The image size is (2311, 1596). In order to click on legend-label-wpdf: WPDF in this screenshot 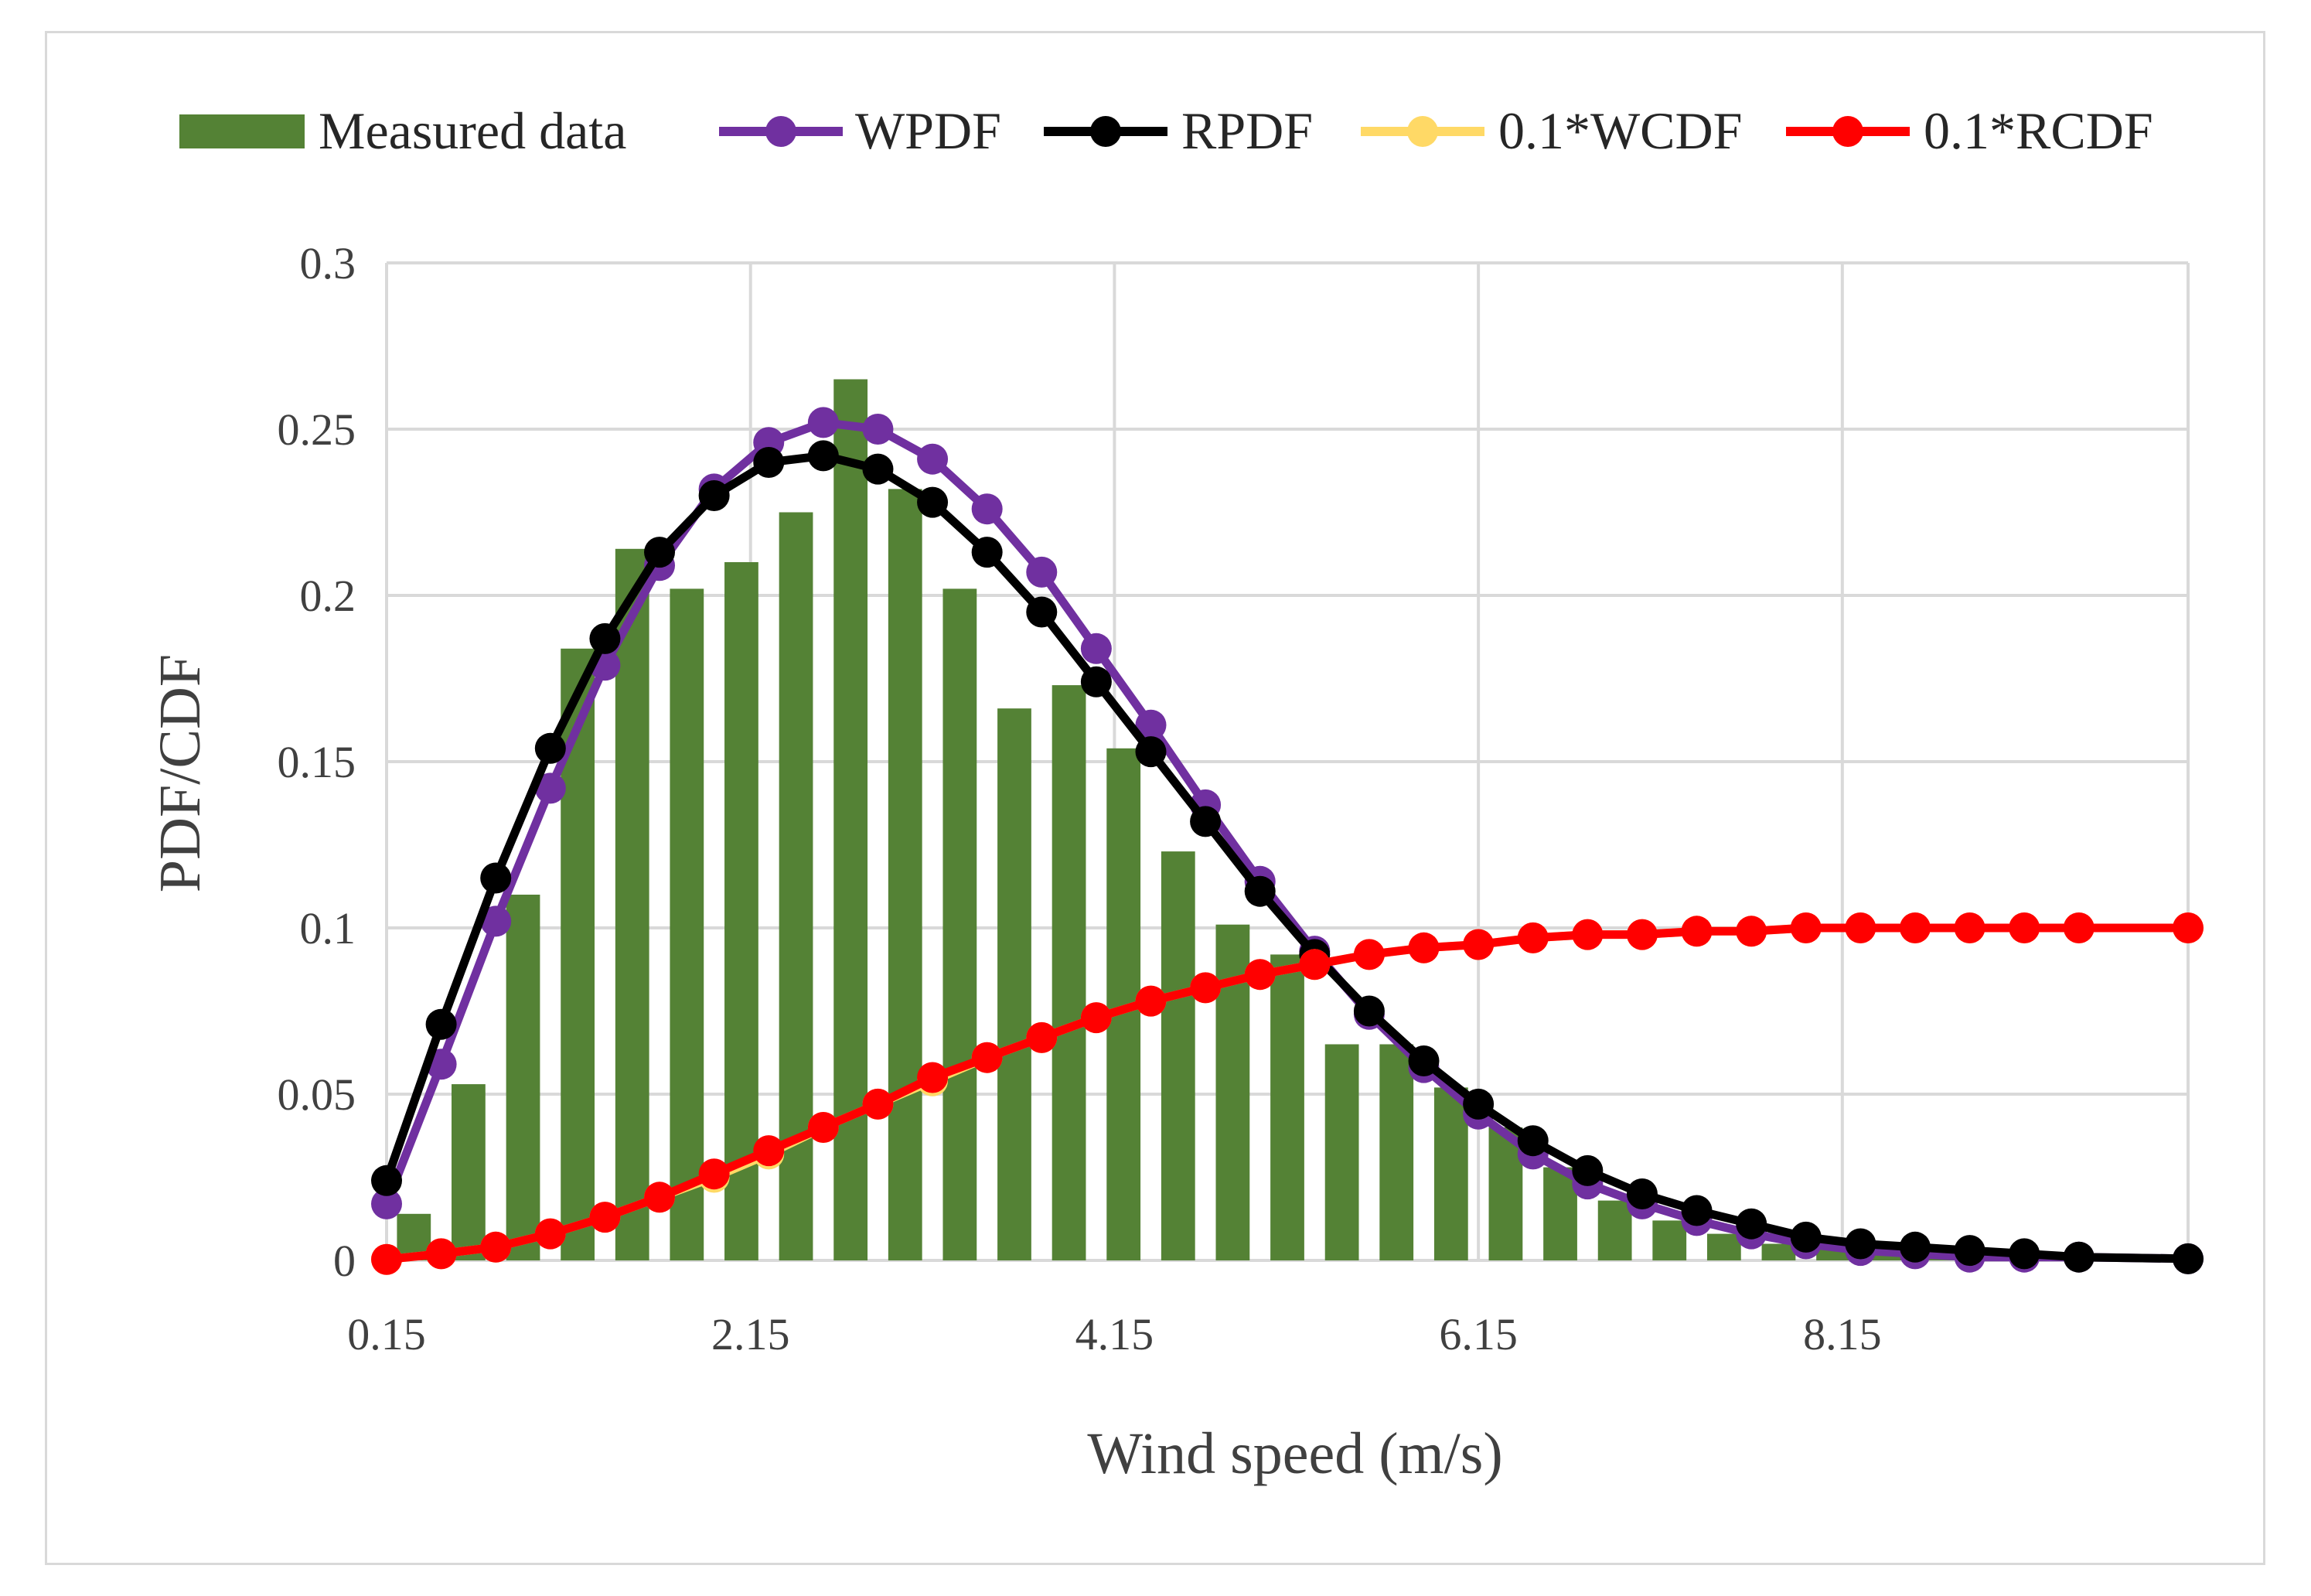, I will do `click(928, 130)`.